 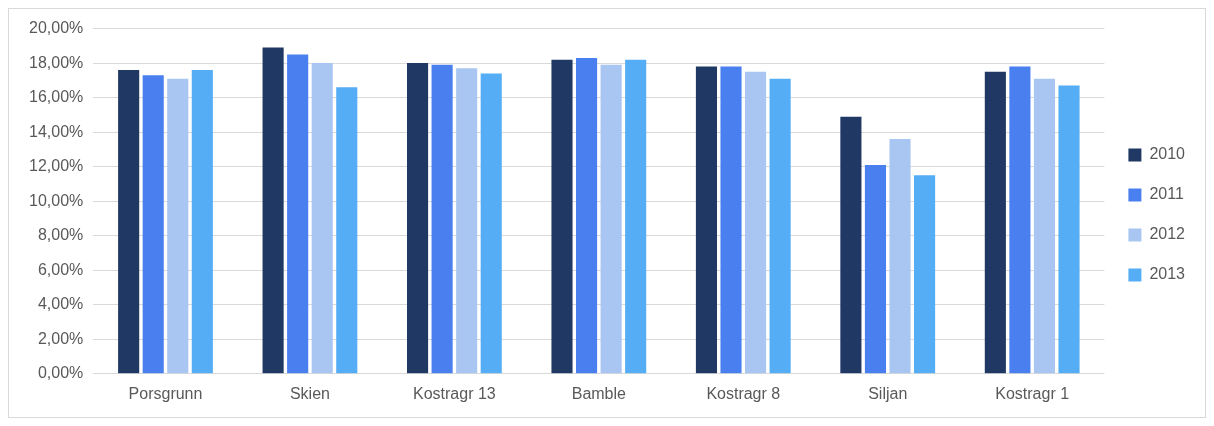 What do you see at coordinates (1032, 393) in the screenshot?
I see `x-tick-label: Kostragr 1` at bounding box center [1032, 393].